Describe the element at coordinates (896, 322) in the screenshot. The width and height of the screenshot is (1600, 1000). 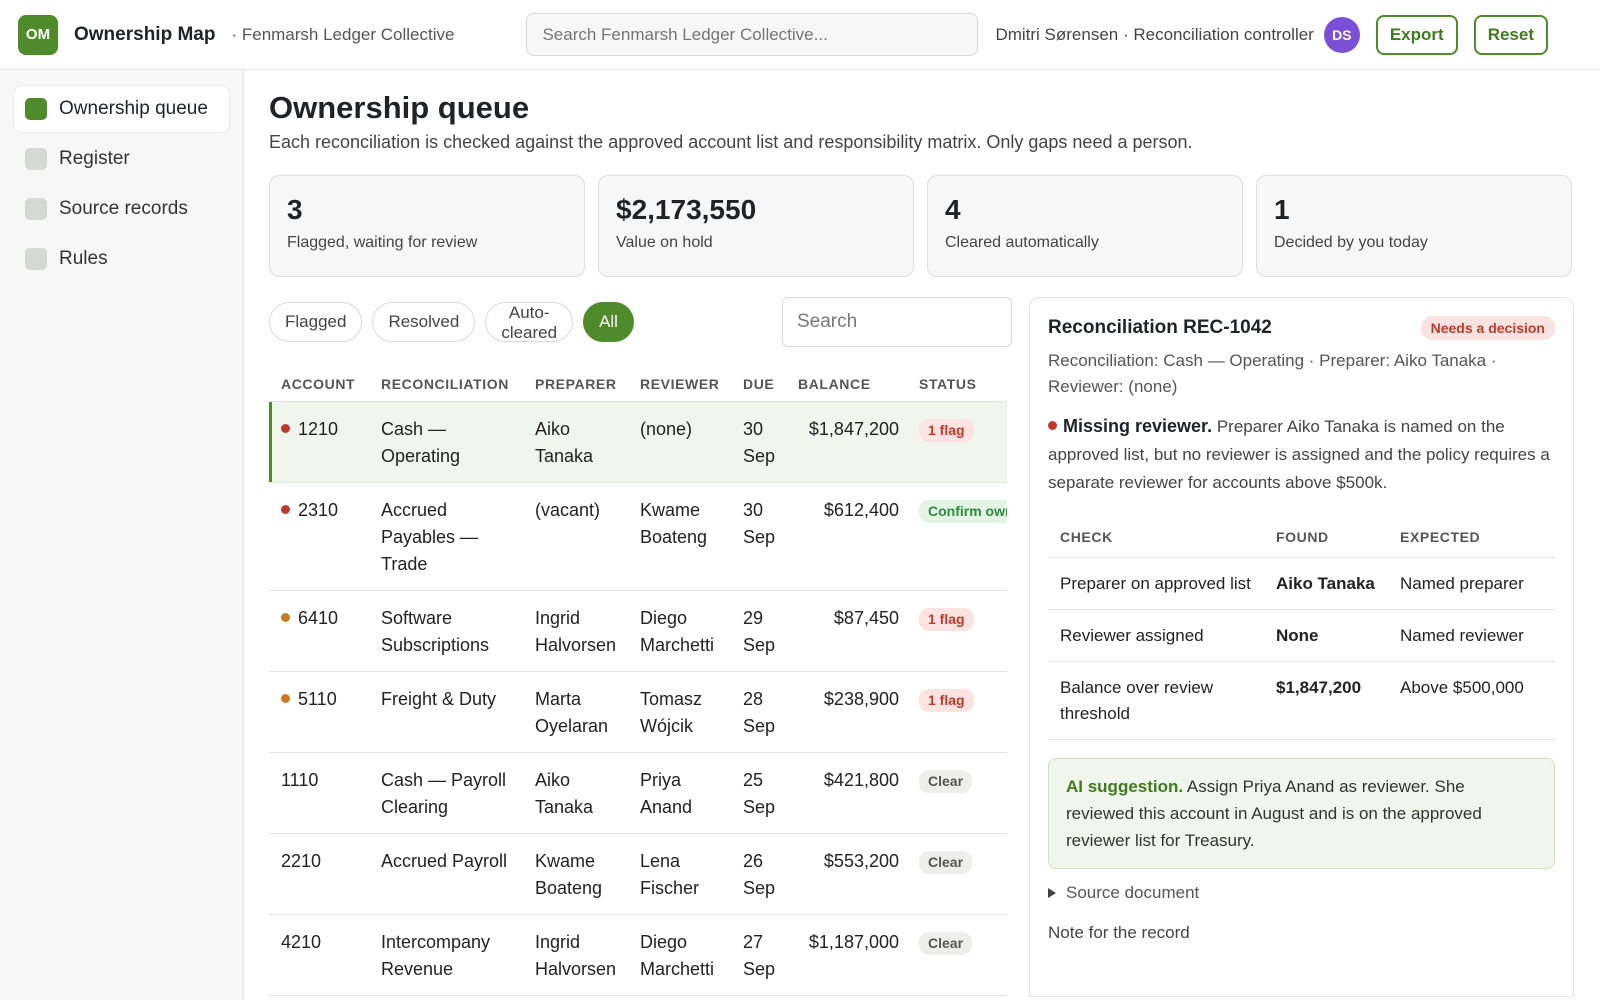
I see `table-search-input` at that location.